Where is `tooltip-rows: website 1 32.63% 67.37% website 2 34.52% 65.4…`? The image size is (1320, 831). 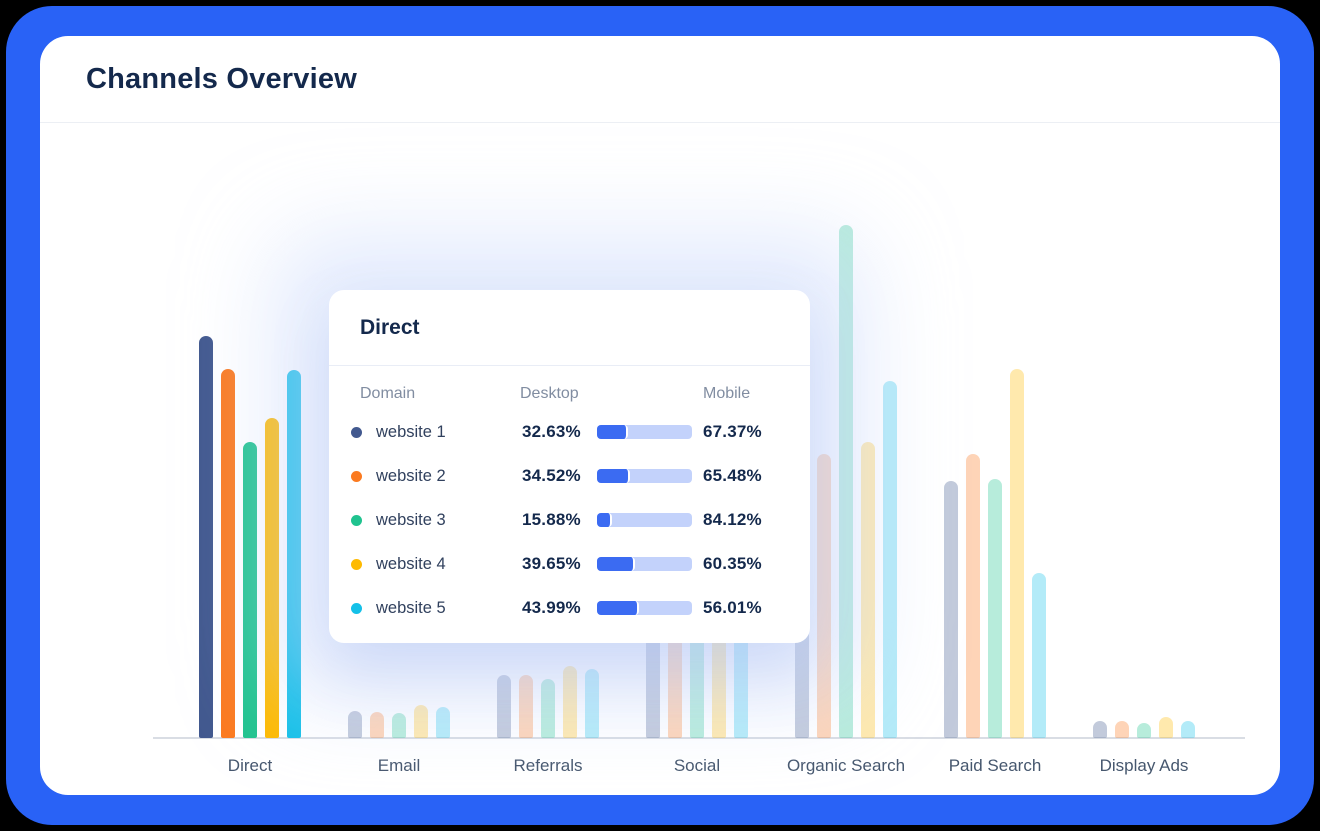
tooltip-rows: website 1 32.63% 67.37% website 2 34.52% 65.4… is located at coordinates (569, 520).